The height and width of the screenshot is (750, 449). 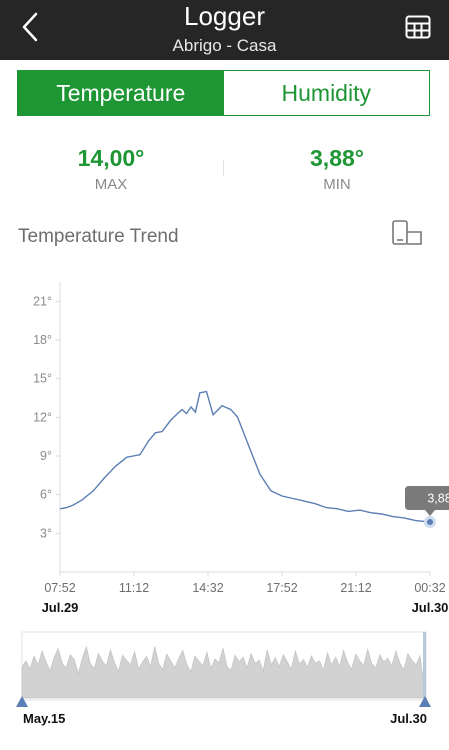 What do you see at coordinates (408, 718) in the screenshot?
I see `navigator-end-label: Jul.30` at bounding box center [408, 718].